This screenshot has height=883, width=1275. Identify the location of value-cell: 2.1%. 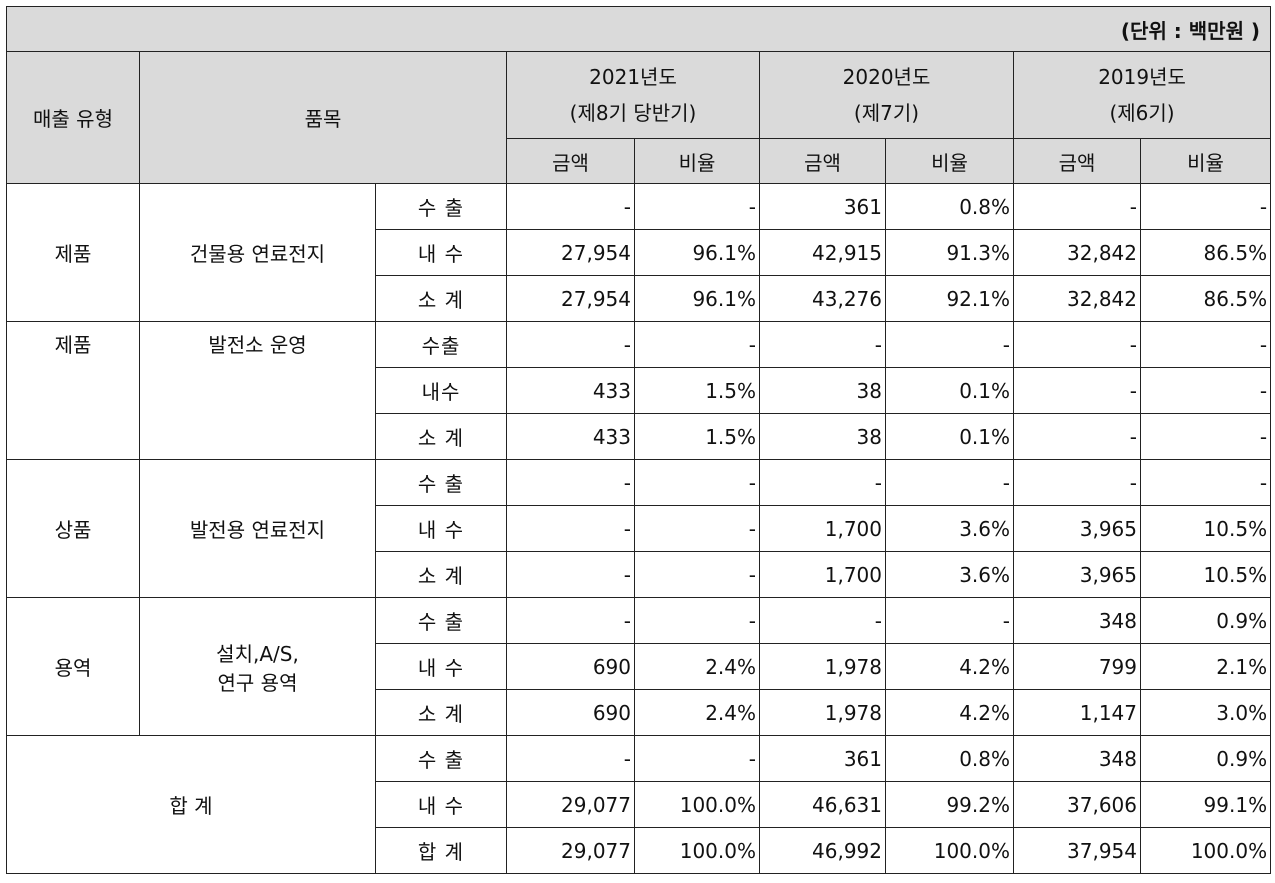
(1205, 666).